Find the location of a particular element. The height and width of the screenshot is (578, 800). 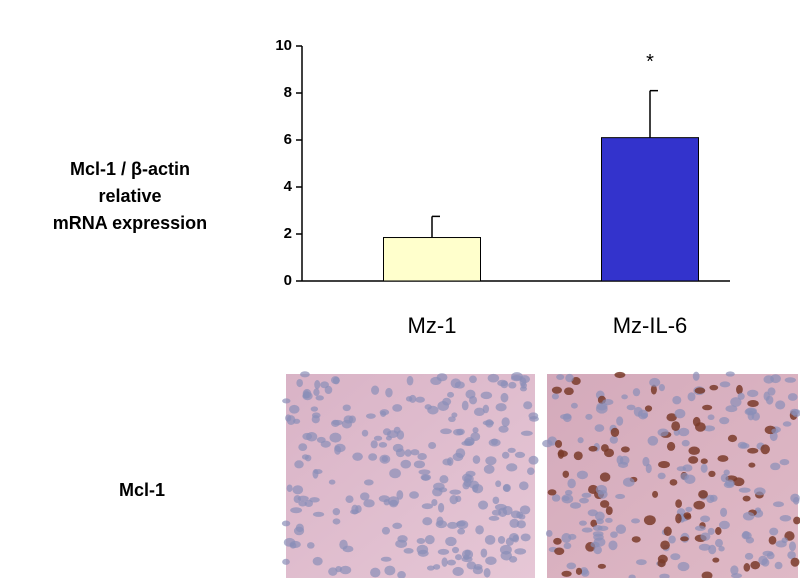

y-tick-label: 2 is located at coordinates (288, 233).